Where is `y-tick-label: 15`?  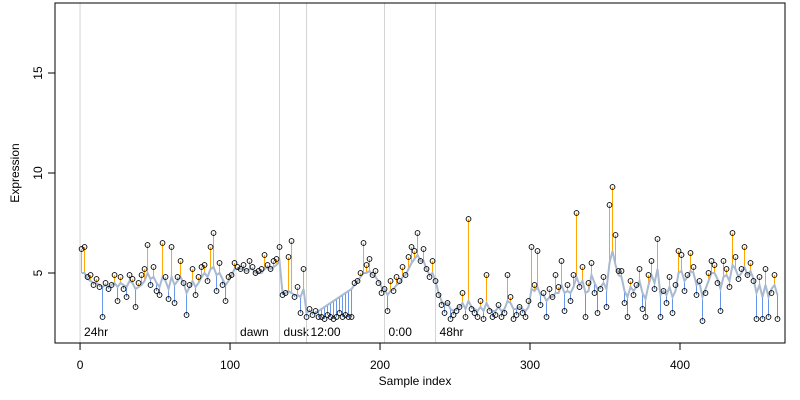
y-tick-label: 15 is located at coordinates (38, 73).